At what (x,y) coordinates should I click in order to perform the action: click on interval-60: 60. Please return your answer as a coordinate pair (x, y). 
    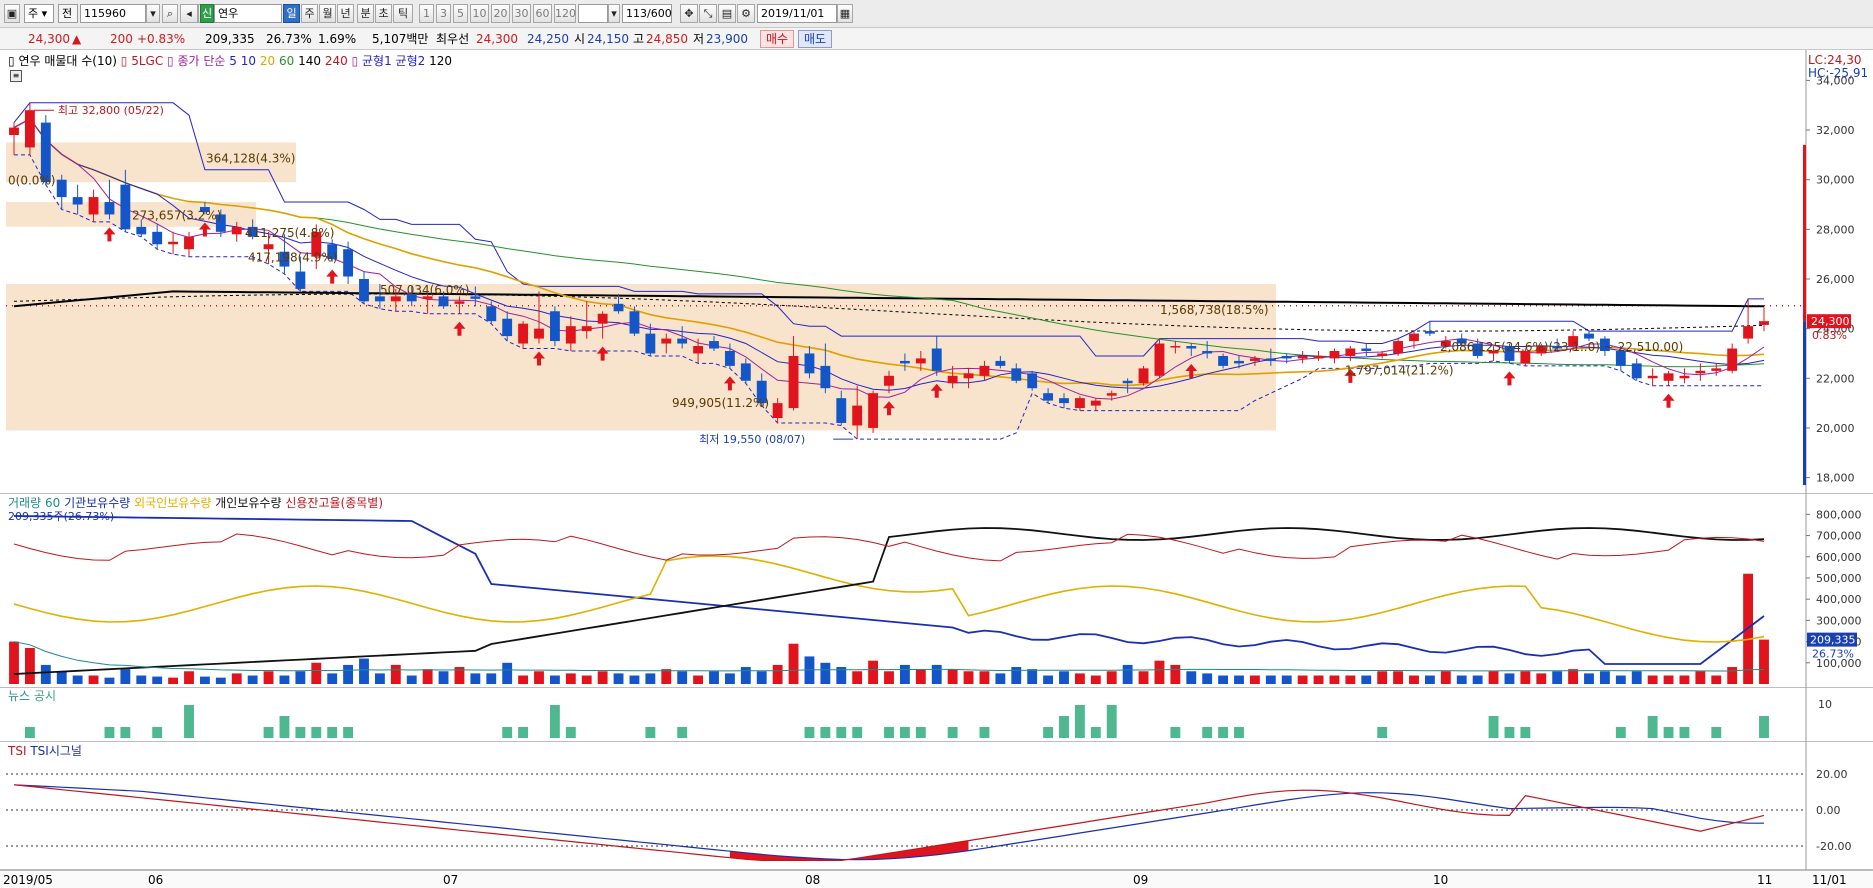
    Looking at the image, I should click on (542, 13).